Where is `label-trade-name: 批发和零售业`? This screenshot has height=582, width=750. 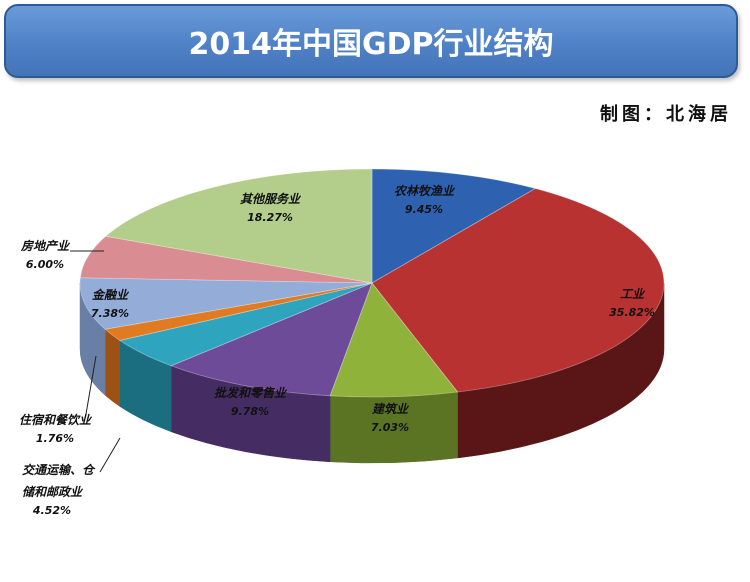
label-trade-name: 批发和零售业 is located at coordinates (251, 393).